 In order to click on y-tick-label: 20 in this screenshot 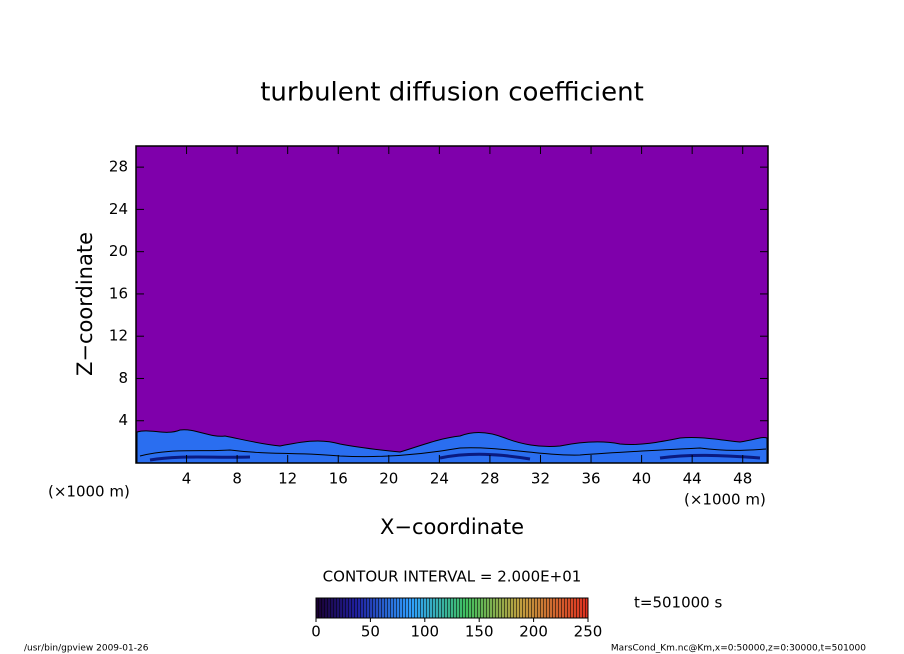, I will do `click(118, 251)`.